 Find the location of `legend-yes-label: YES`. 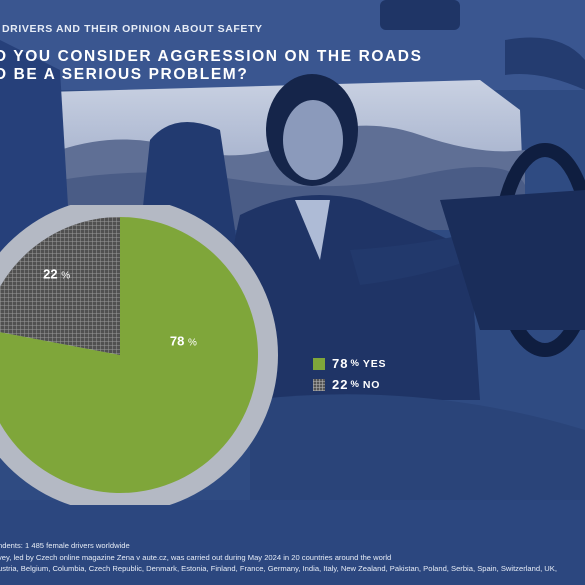

legend-yes-label: YES is located at coordinates (374, 363).